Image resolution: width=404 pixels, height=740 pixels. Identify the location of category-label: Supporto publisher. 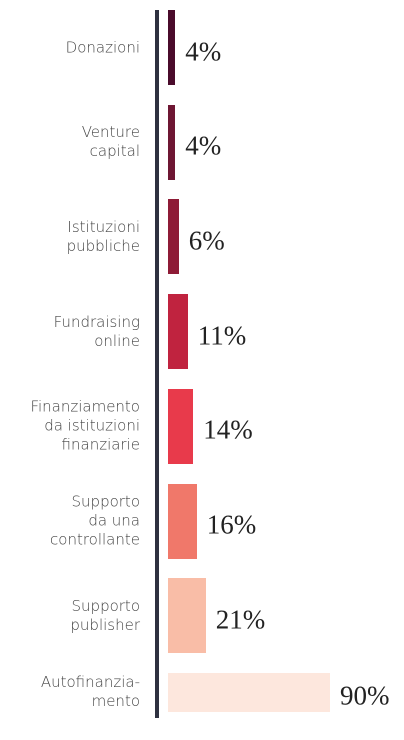
(105, 615).